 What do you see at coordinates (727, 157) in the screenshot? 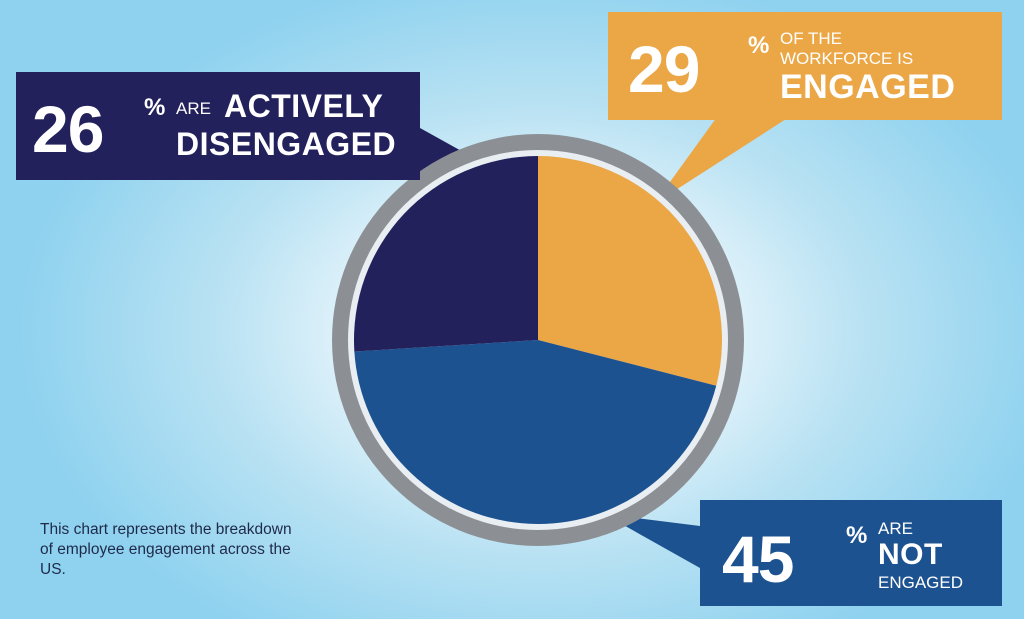
I see `engaged-callout-tail` at bounding box center [727, 157].